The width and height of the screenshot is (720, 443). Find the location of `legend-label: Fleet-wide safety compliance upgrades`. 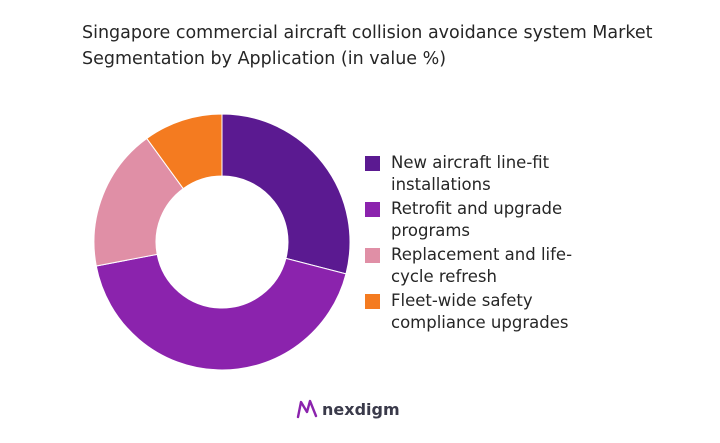

legend-label: Fleet-wide safety compliance upgrades is located at coordinates (480, 311).